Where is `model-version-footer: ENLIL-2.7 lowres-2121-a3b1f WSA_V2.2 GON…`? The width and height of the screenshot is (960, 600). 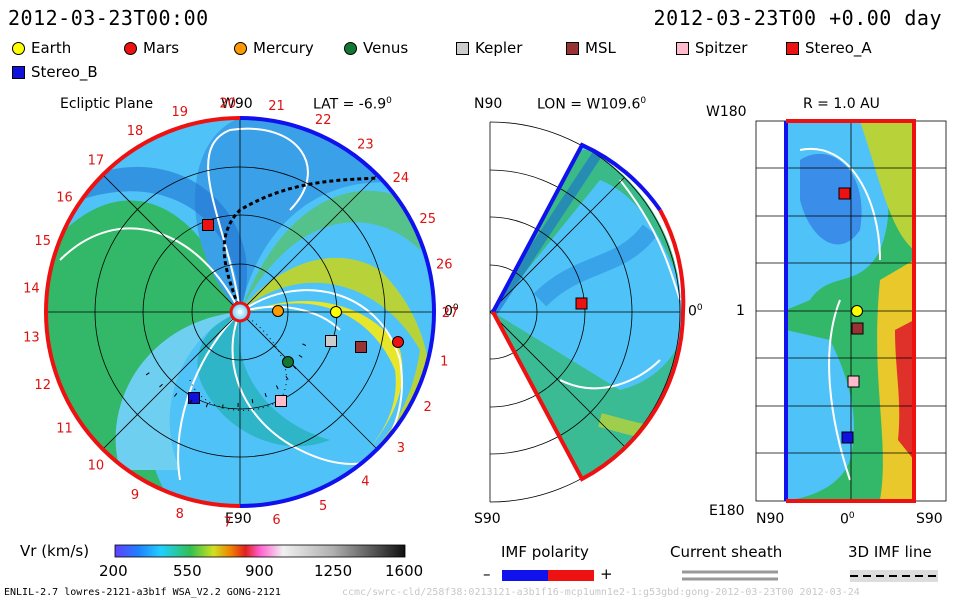
model-version-footer: ENLIL-2.7 lowres-2121-a3b1f WSA_V2.2 GON… is located at coordinates (142, 592).